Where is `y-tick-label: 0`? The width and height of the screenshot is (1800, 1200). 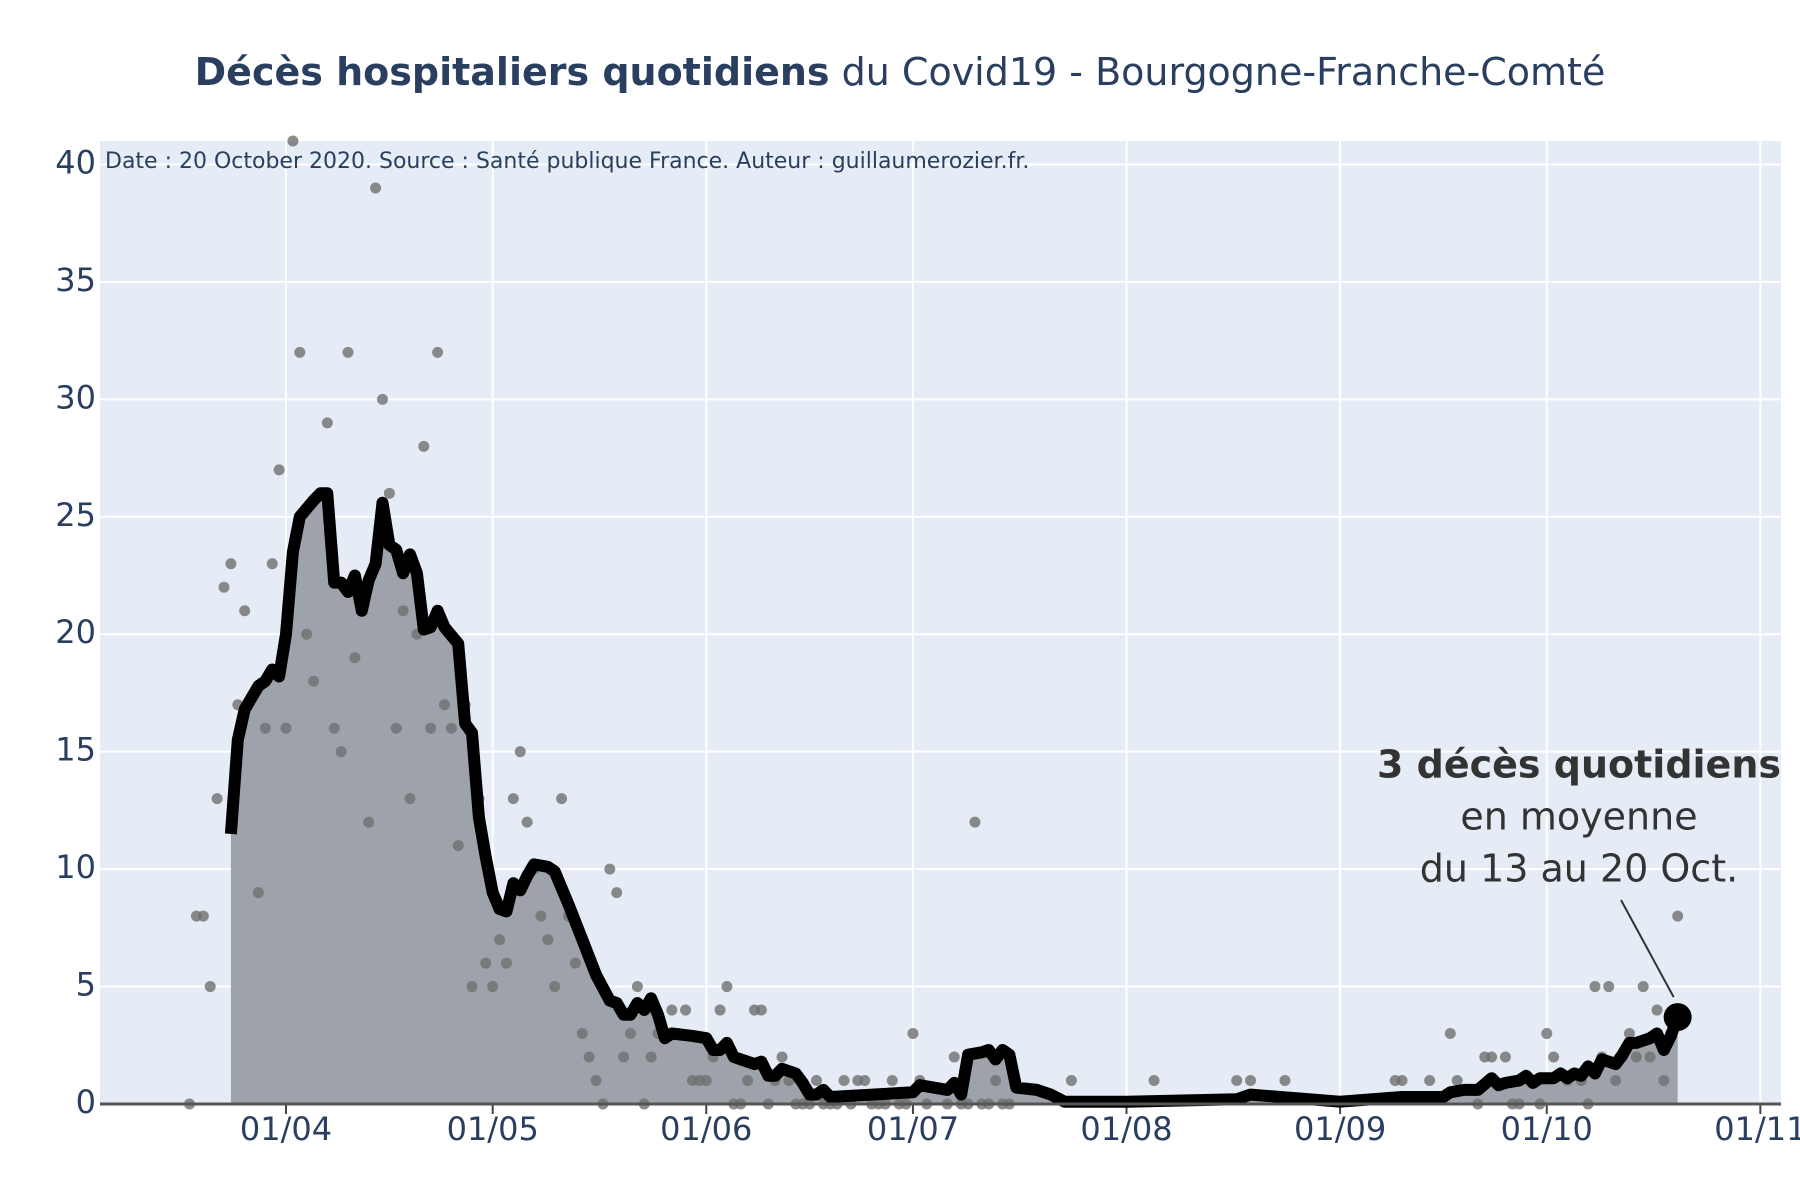 y-tick-label: 0 is located at coordinates (86, 1102).